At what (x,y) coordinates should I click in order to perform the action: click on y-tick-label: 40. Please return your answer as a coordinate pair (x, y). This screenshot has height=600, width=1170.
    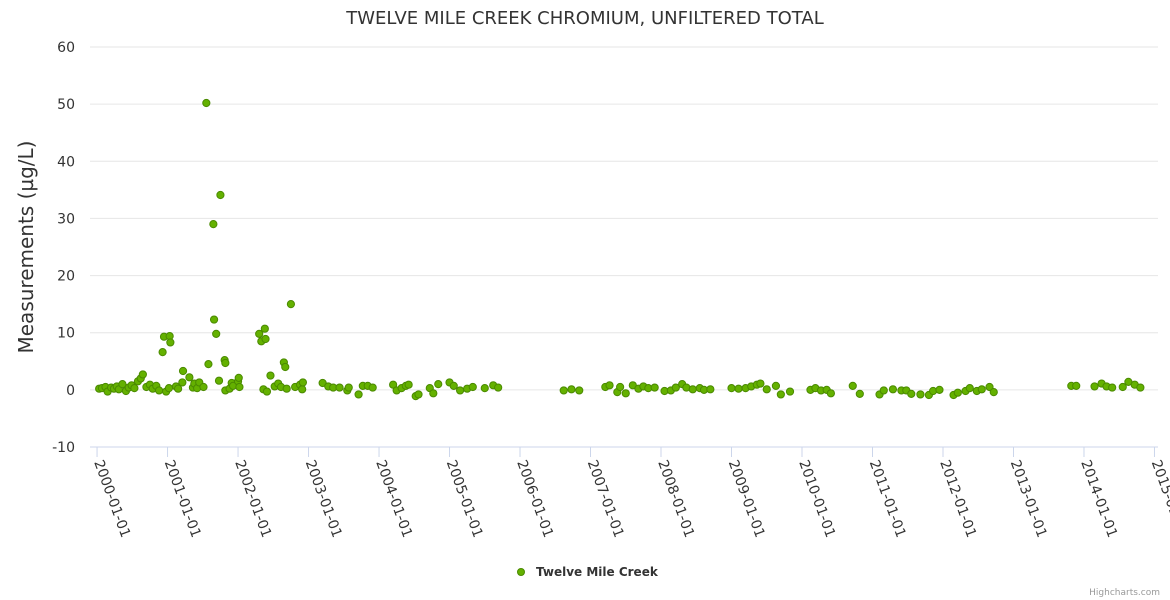
    Looking at the image, I should click on (66, 162).